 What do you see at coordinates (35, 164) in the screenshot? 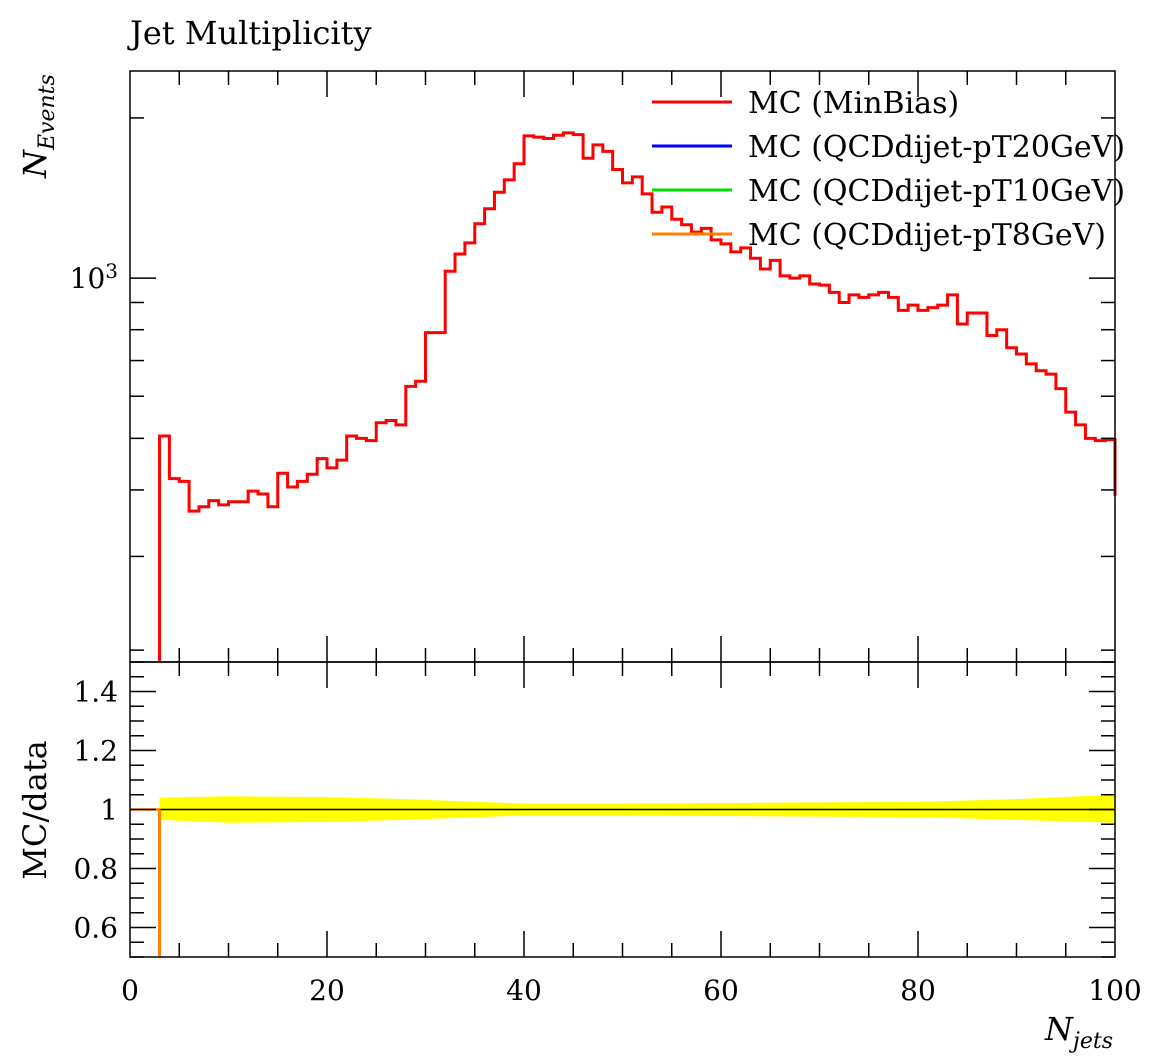
I see `y-axis-label-base: N` at bounding box center [35, 164].